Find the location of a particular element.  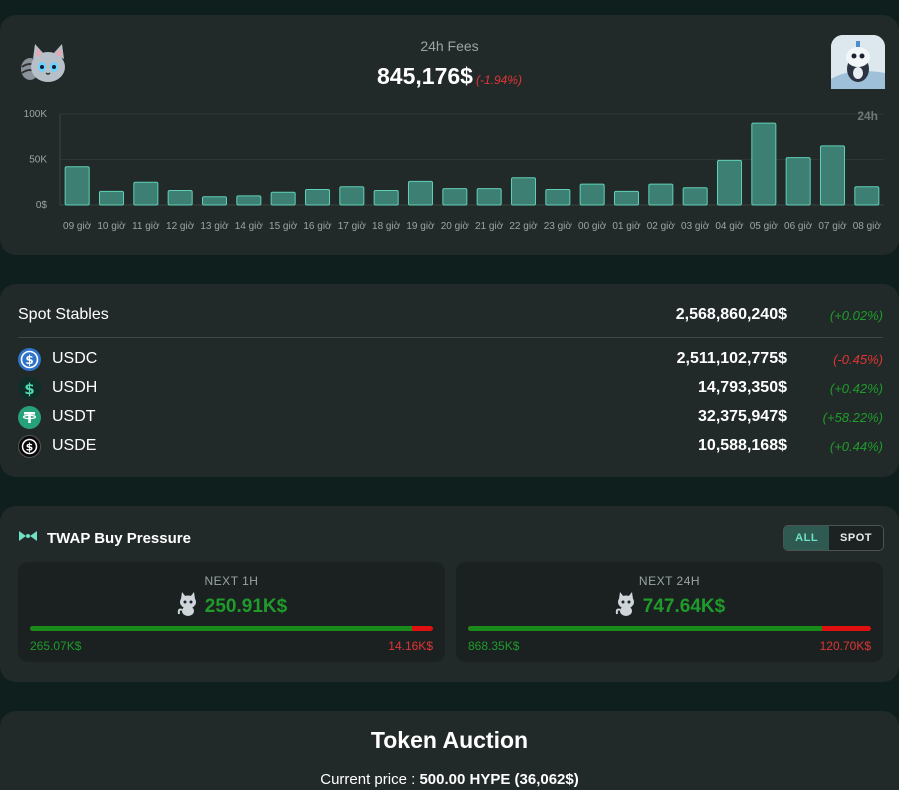

chart-x-tick-label: 23 giờ is located at coordinates (558, 226).